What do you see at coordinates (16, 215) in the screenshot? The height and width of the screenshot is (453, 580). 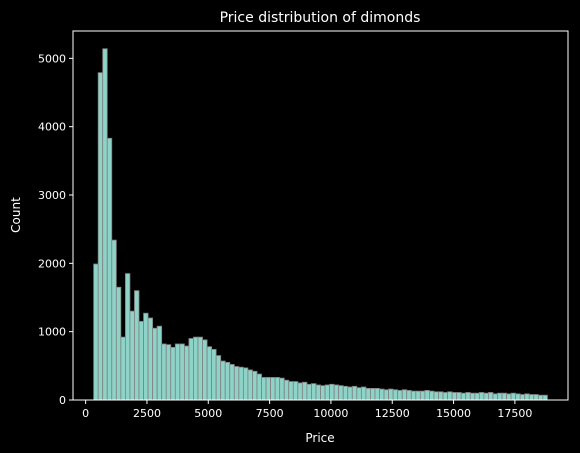 I see `y-axis-label: Count` at bounding box center [16, 215].